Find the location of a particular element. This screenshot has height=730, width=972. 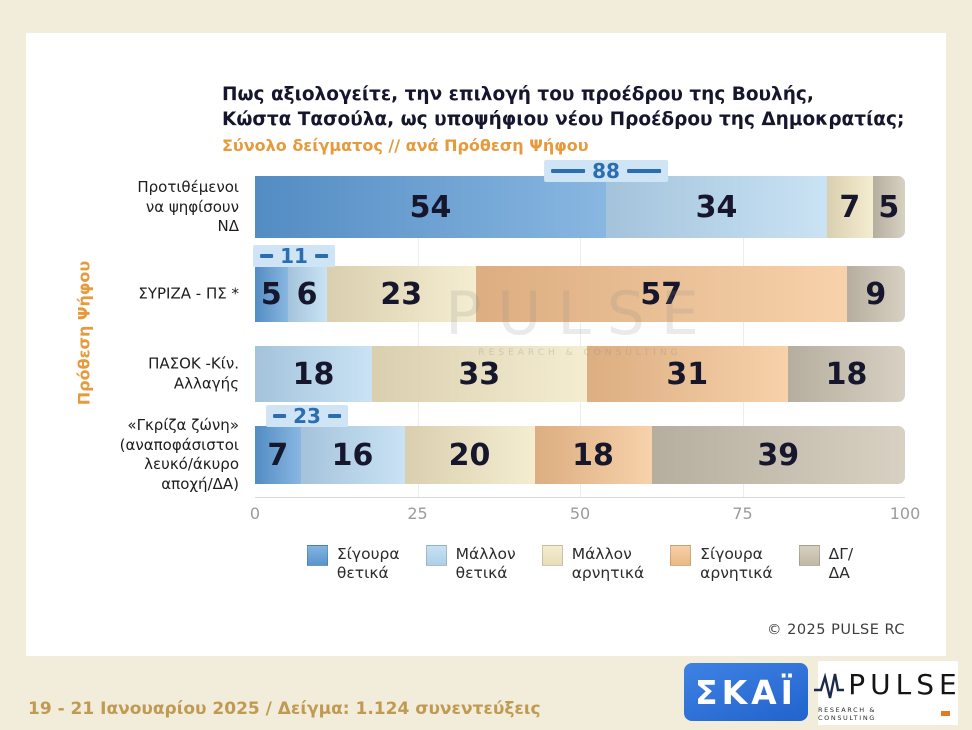

stacked-bar: 18 33 31 18 is located at coordinates (580, 374).